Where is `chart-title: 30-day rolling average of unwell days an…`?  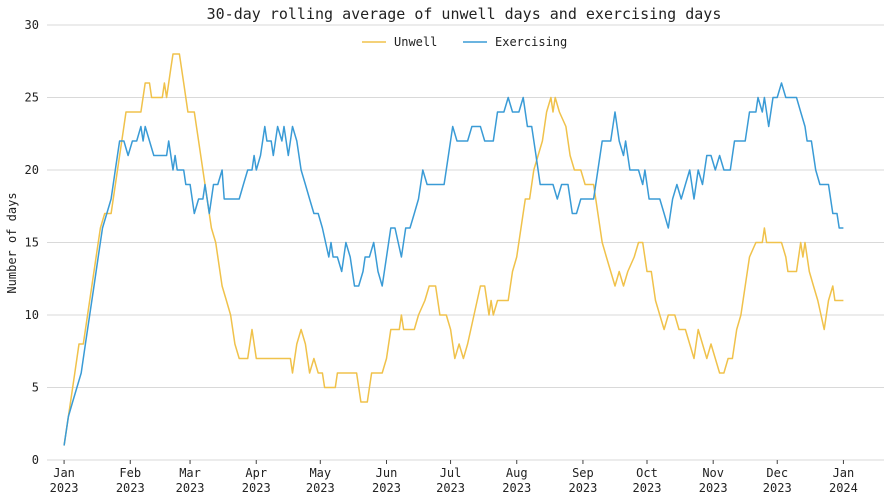
chart-title: 30-day rolling average of unwell days an… is located at coordinates (464, 14).